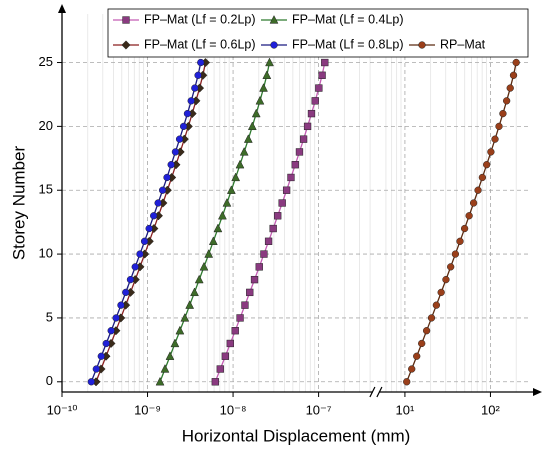 The width and height of the screenshot is (550, 452). What do you see at coordinates (62, 409) in the screenshot?
I see `x-tick-label: 10⁻¹⁰` at bounding box center [62, 409].